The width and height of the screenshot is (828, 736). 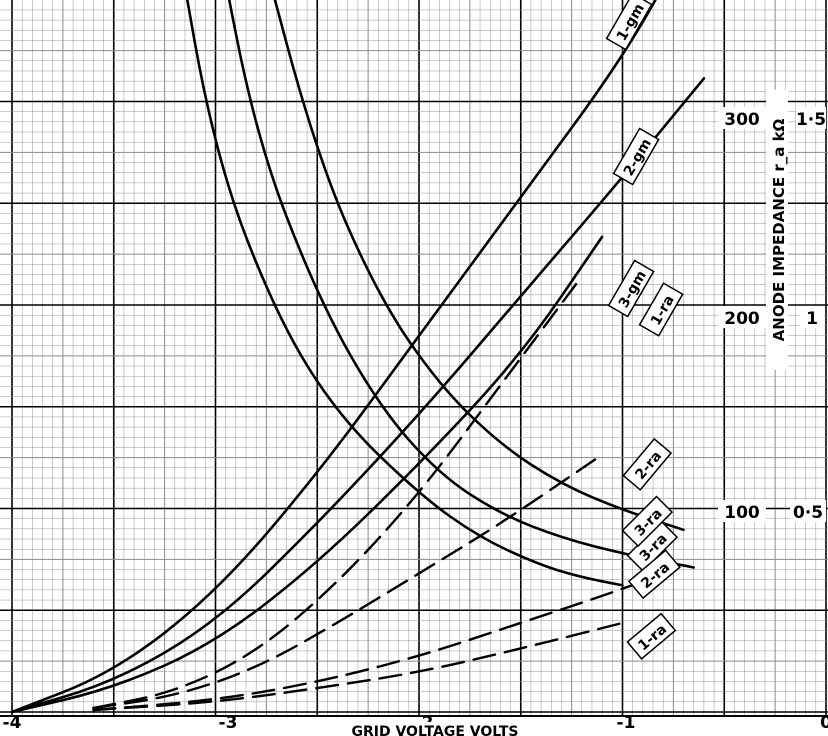 What do you see at coordinates (742, 319) in the screenshot?
I see `right-tick-200: 200` at bounding box center [742, 319].